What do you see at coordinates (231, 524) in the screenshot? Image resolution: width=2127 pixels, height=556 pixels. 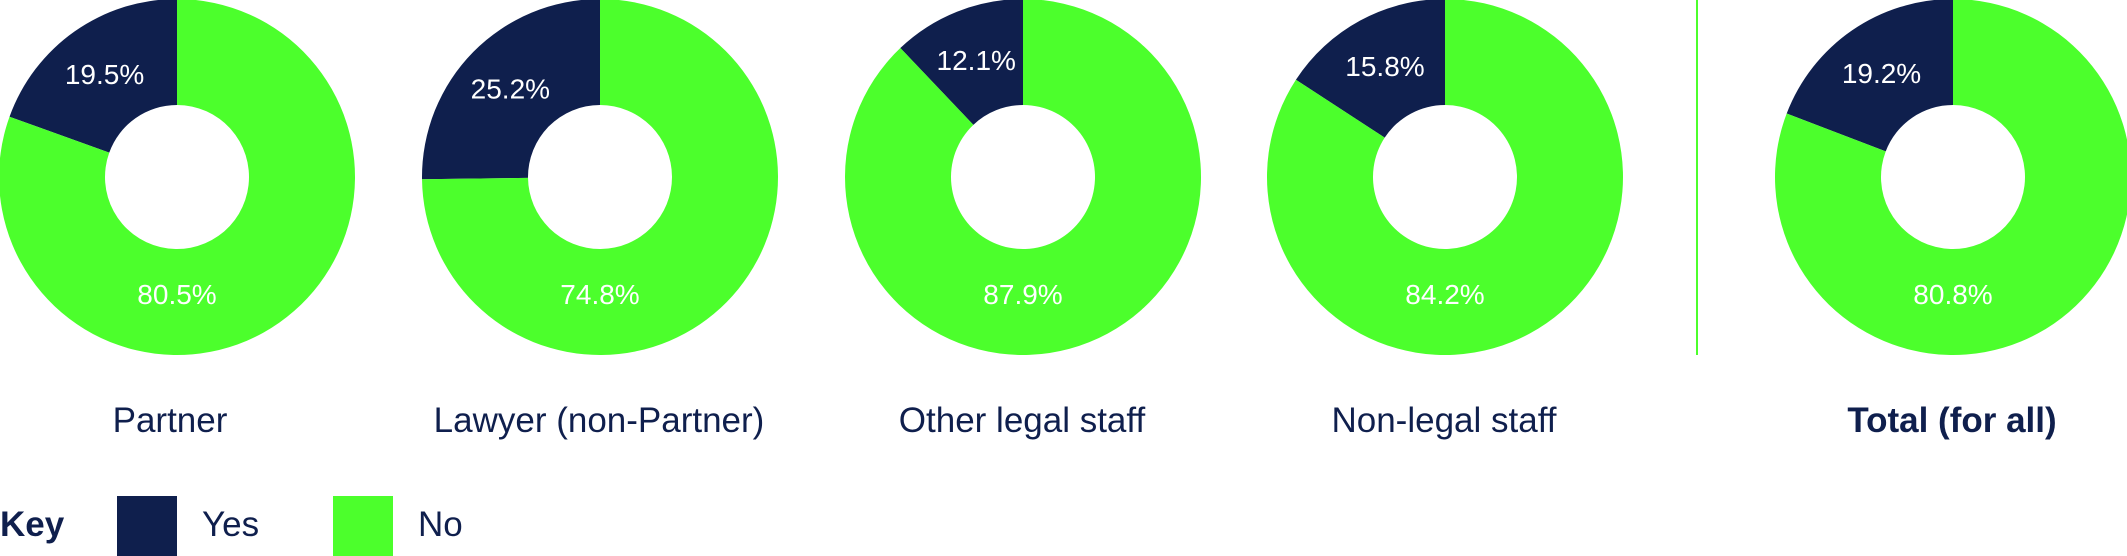 I see `legend-label-yes: Yes` at bounding box center [231, 524].